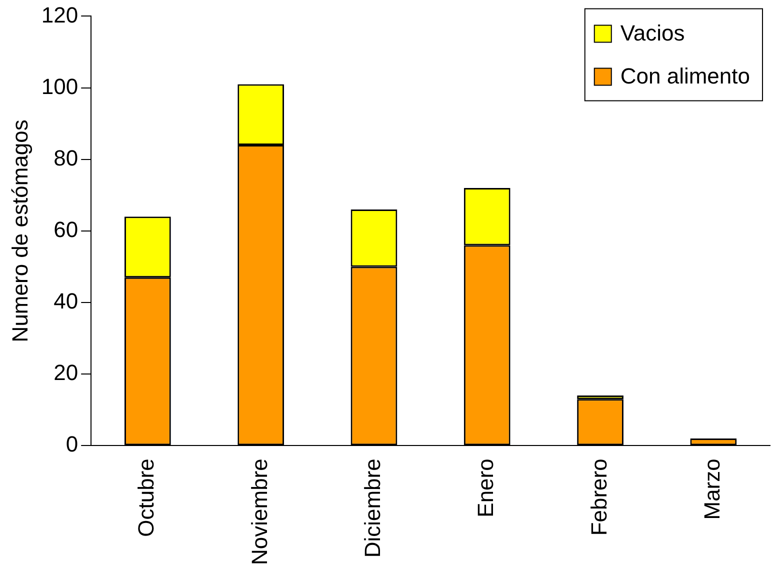  What do you see at coordinates (373, 508) in the screenshot?
I see `x-tick-label: Diciembre` at bounding box center [373, 508].